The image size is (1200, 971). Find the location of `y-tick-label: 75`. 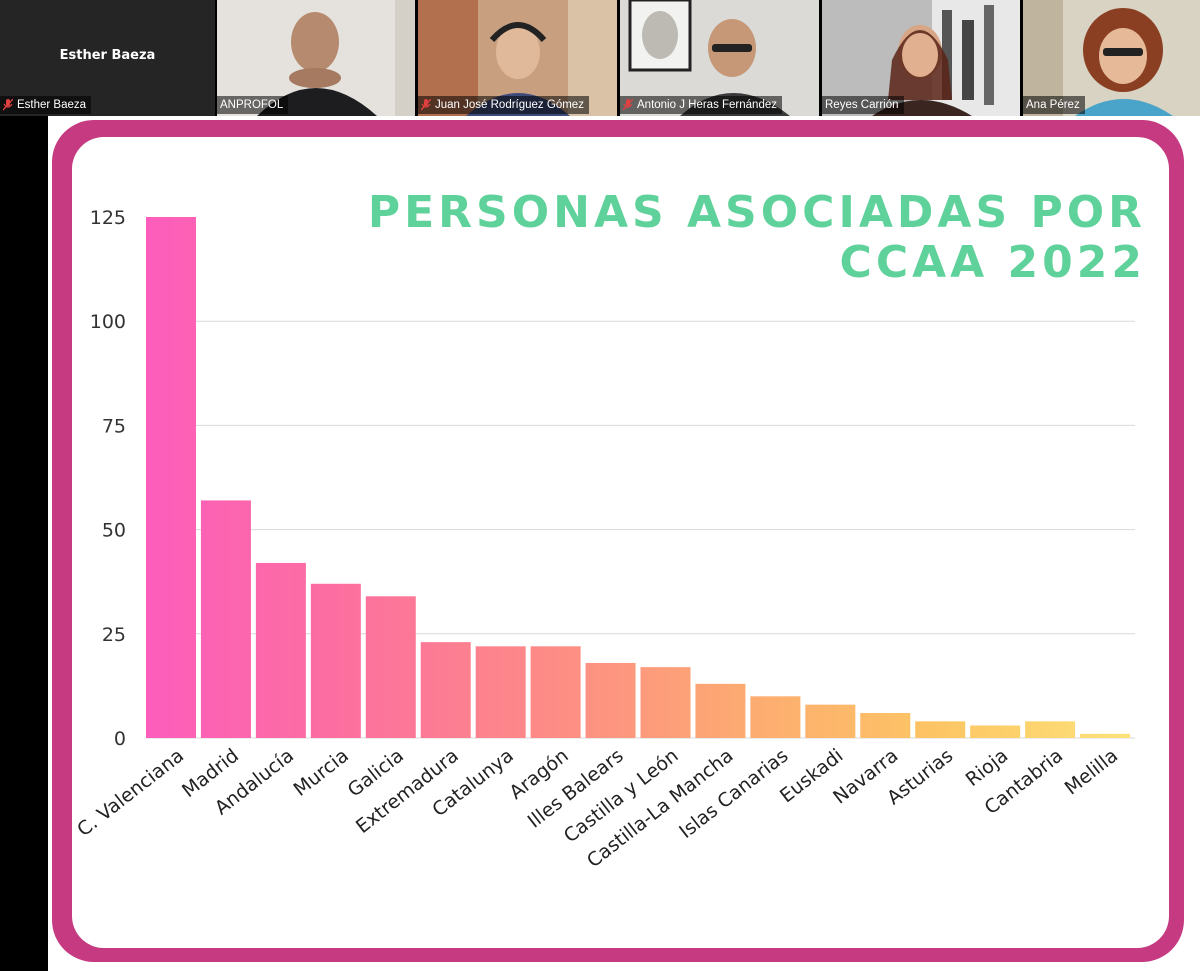

y-tick-label: 75 is located at coordinates (114, 426).